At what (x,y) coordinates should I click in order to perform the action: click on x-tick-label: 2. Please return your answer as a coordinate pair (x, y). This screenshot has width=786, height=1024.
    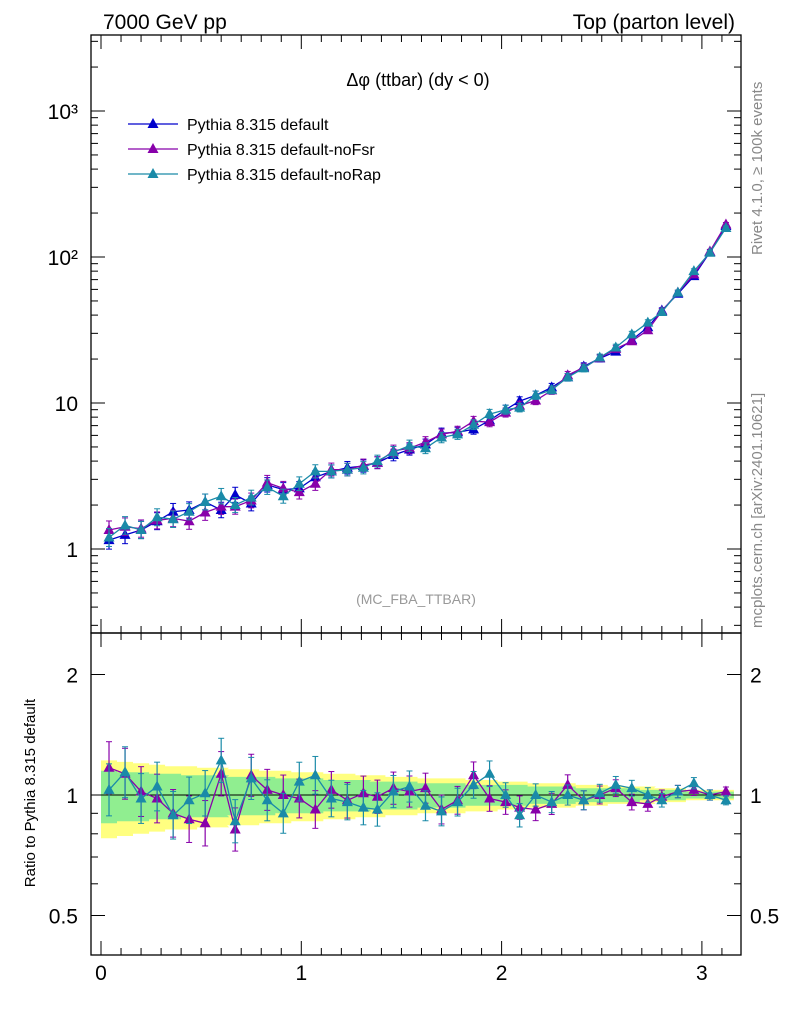
    Looking at the image, I should click on (502, 973).